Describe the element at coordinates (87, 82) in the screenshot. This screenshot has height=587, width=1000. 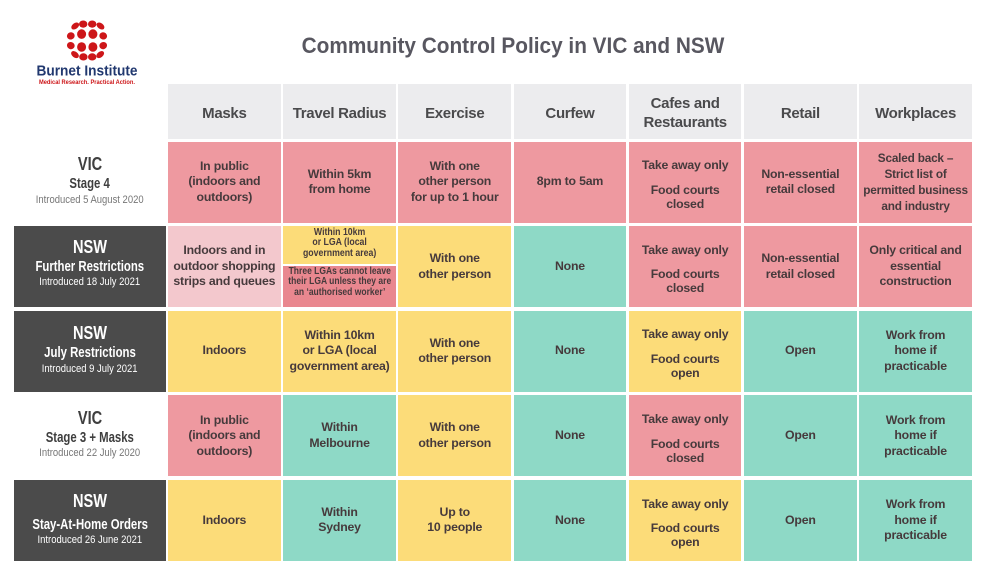
I see `svg-text:Medical Research. Practical Ac: Medical Research. Practical Action.` at that location.